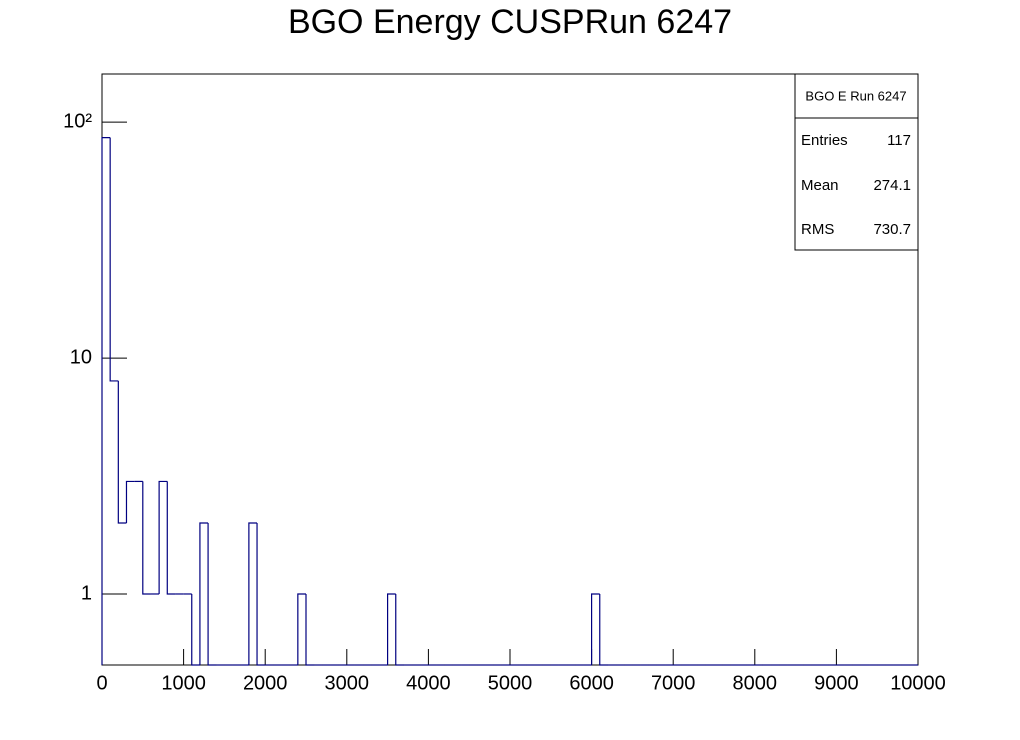 This screenshot has width=1020, height=740. Describe the element at coordinates (347, 683) in the screenshot. I see `x-tick-label: 3000` at that location.